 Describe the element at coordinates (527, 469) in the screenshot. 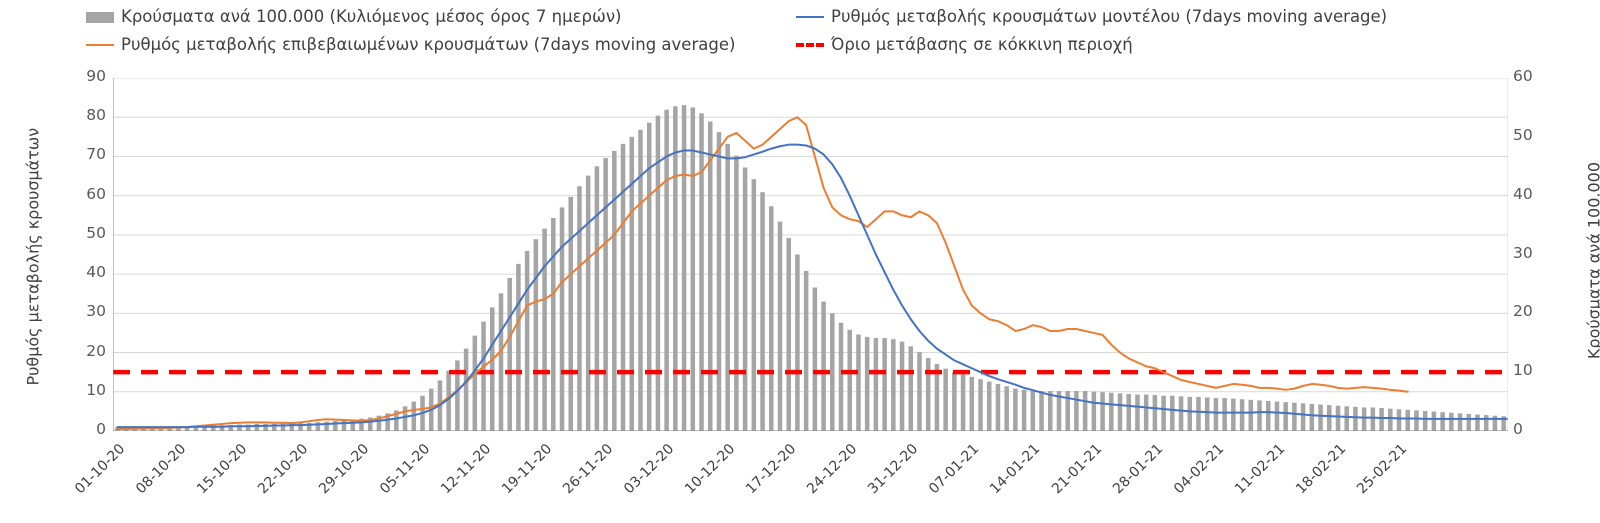

I see `x-tick-label: 19-11-20` at that location.